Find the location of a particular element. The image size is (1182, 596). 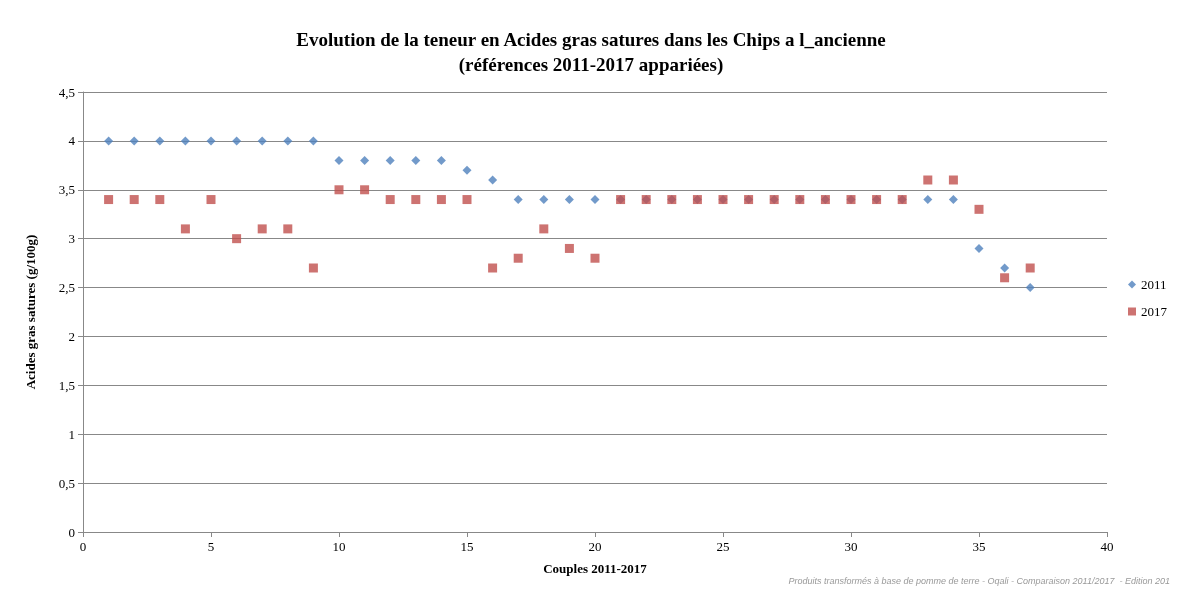

y-tick-label: 3,5 is located at coordinates (66, 190).